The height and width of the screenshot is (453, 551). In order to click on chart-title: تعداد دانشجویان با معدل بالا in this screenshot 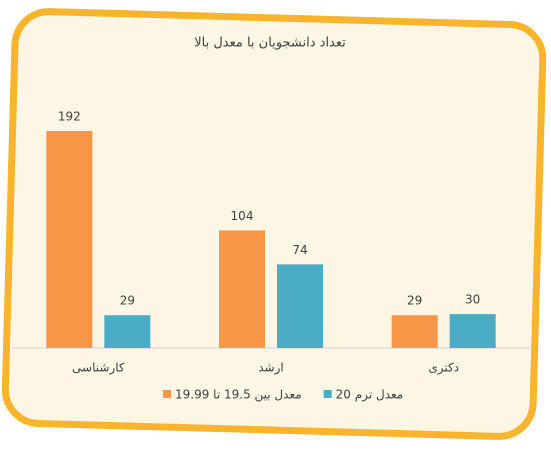, I will do `click(270, 43)`.